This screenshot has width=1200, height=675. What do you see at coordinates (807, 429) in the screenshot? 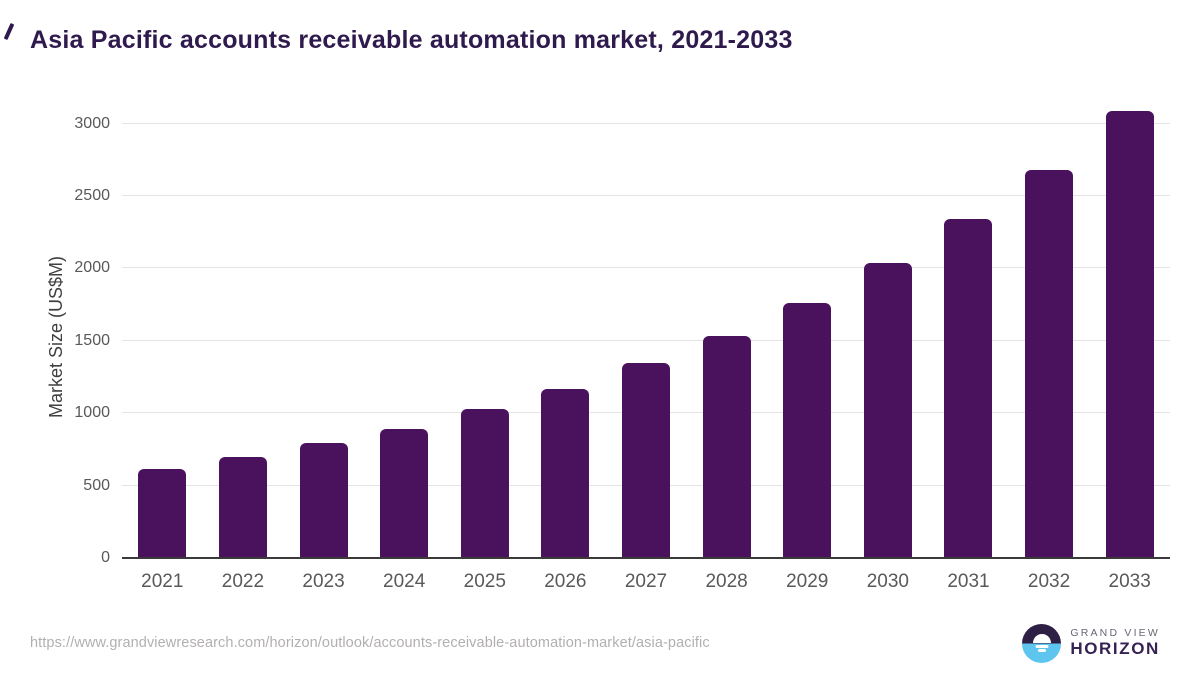
I see `bar-2029` at bounding box center [807, 429].